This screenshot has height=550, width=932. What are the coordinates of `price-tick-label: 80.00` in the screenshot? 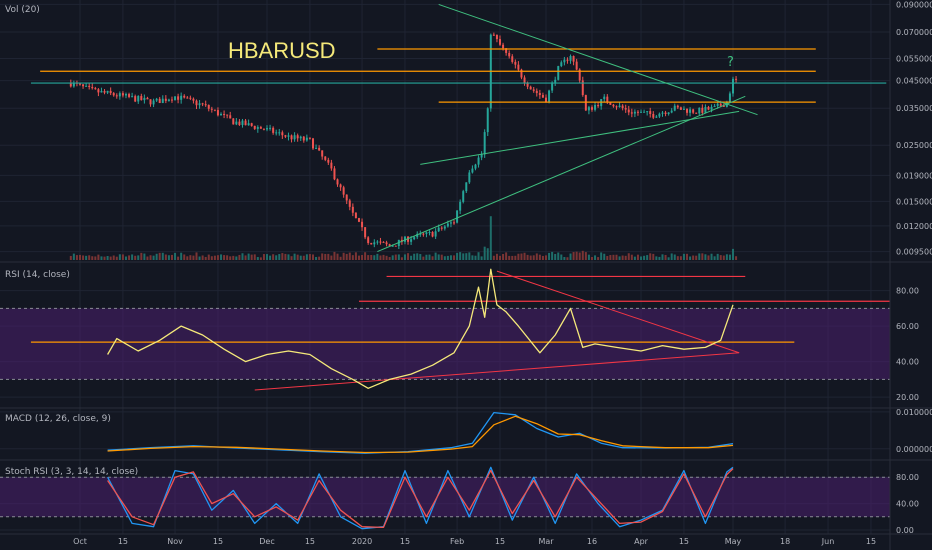 It's located at (907, 291).